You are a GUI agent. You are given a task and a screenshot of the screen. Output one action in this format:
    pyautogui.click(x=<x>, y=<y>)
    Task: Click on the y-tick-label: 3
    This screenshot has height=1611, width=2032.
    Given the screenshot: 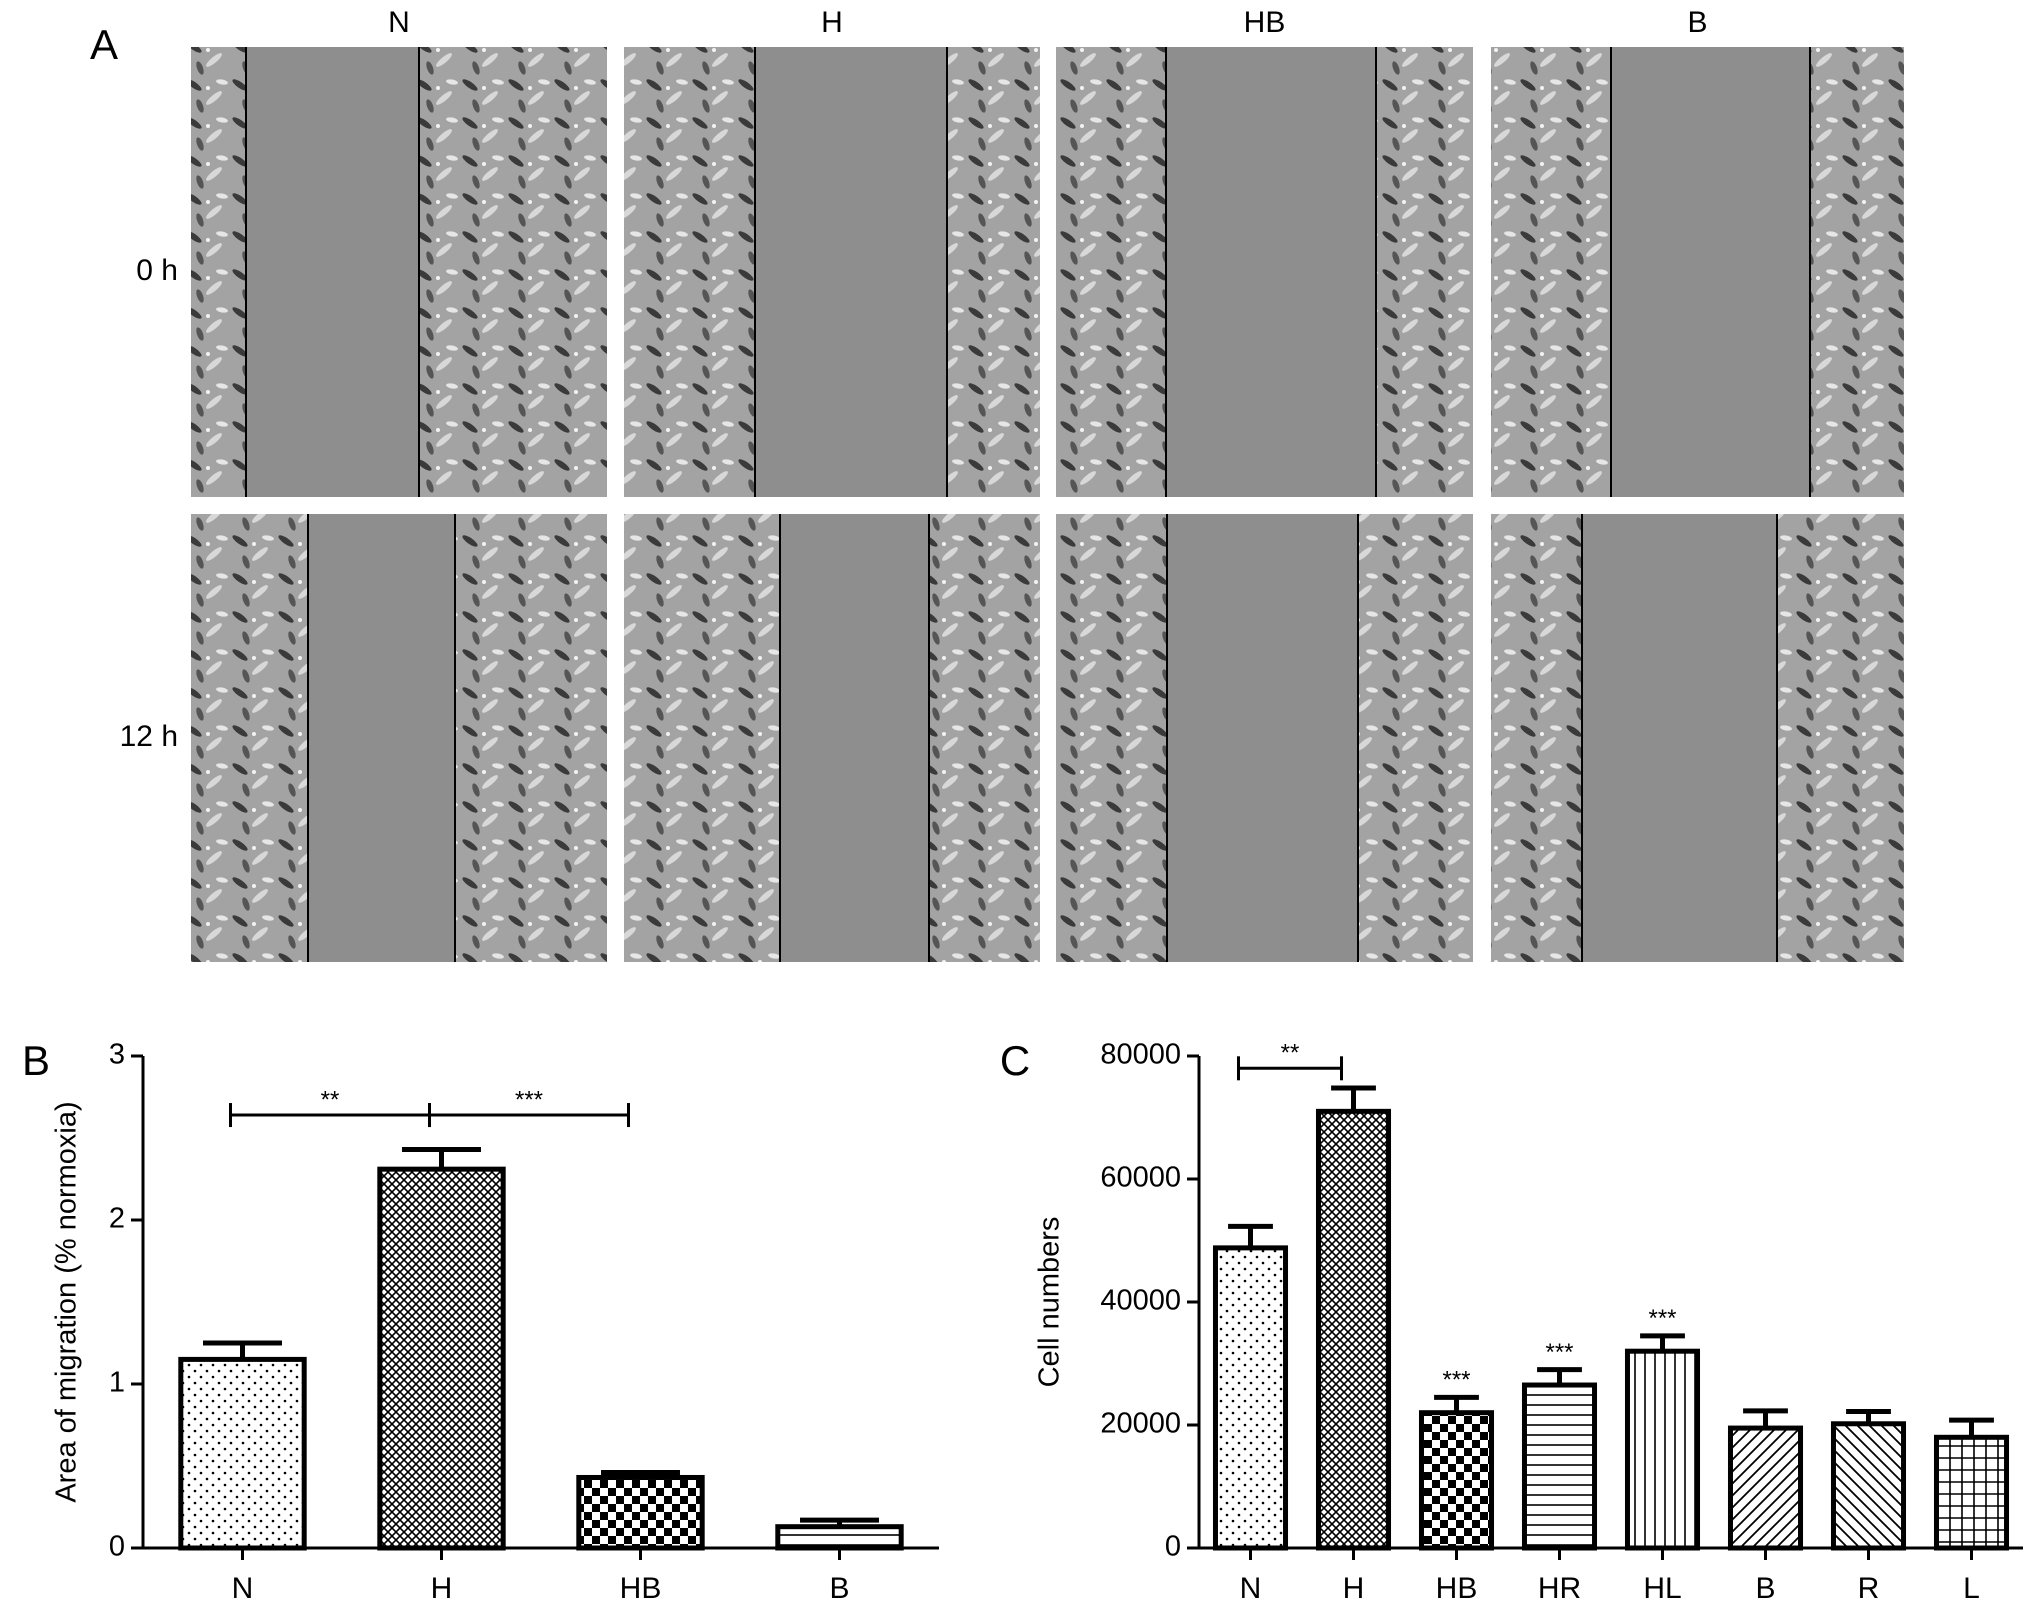 What is the action you would take?
    pyautogui.click(x=117, y=1055)
    